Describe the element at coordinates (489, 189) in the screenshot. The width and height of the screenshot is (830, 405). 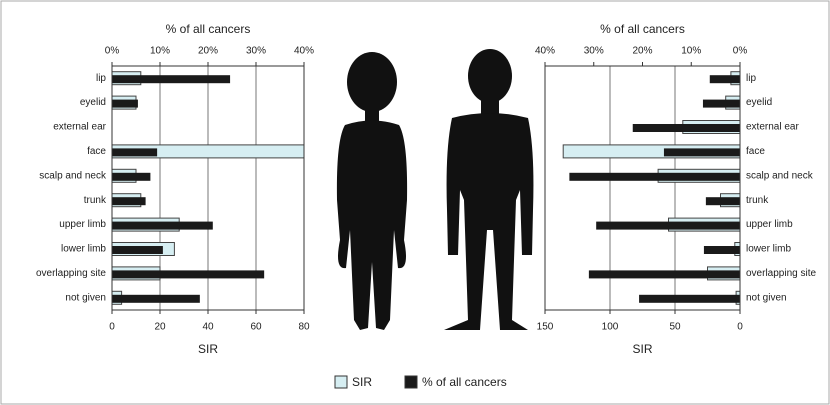
I see `male-silhouette` at that location.